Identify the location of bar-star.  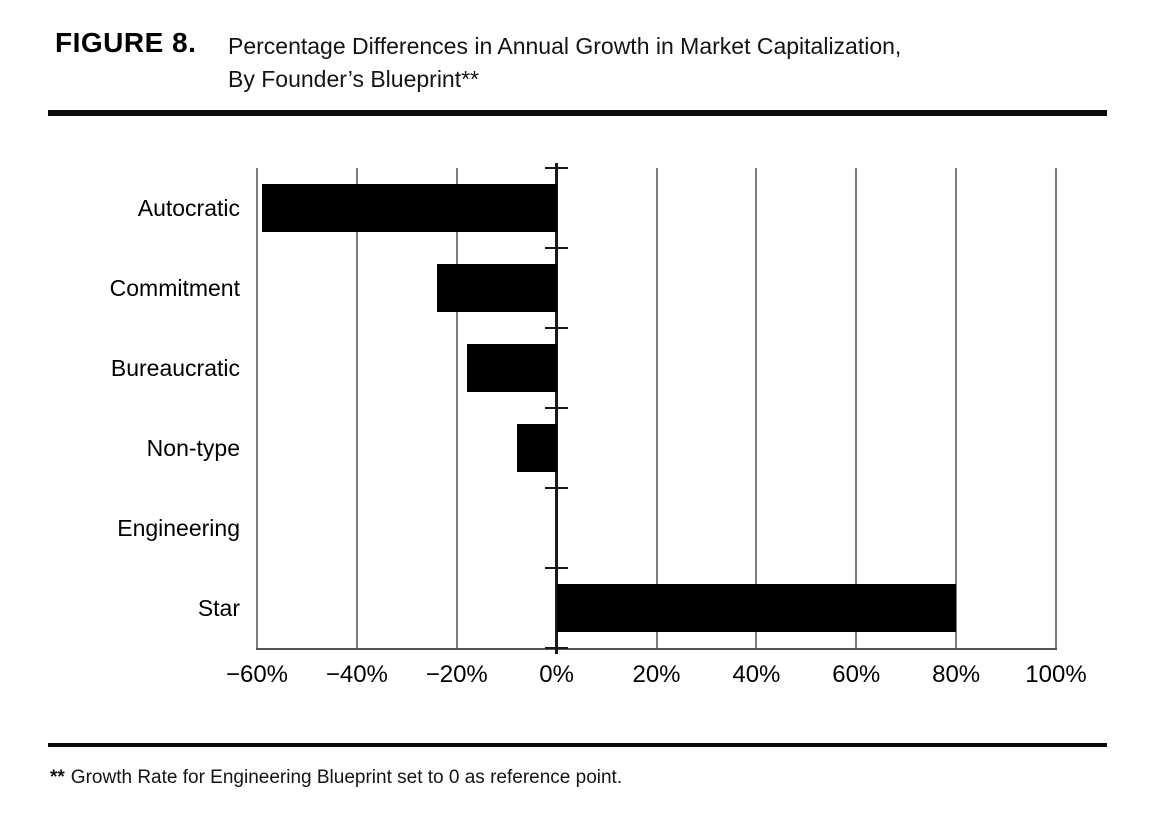
(756, 608).